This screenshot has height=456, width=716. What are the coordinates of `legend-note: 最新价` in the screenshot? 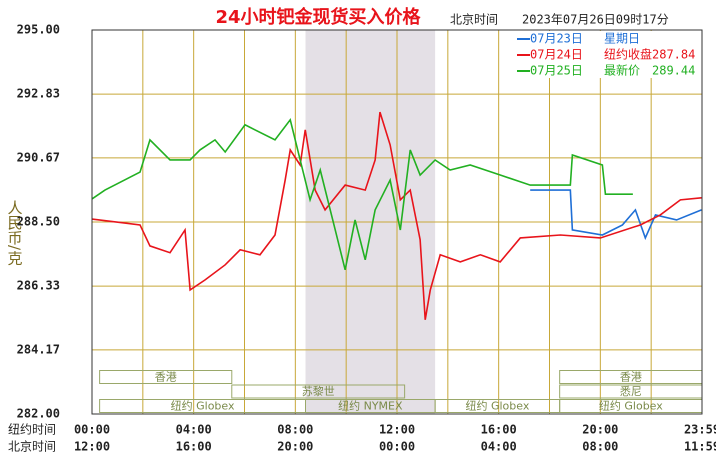 It's located at (622, 70).